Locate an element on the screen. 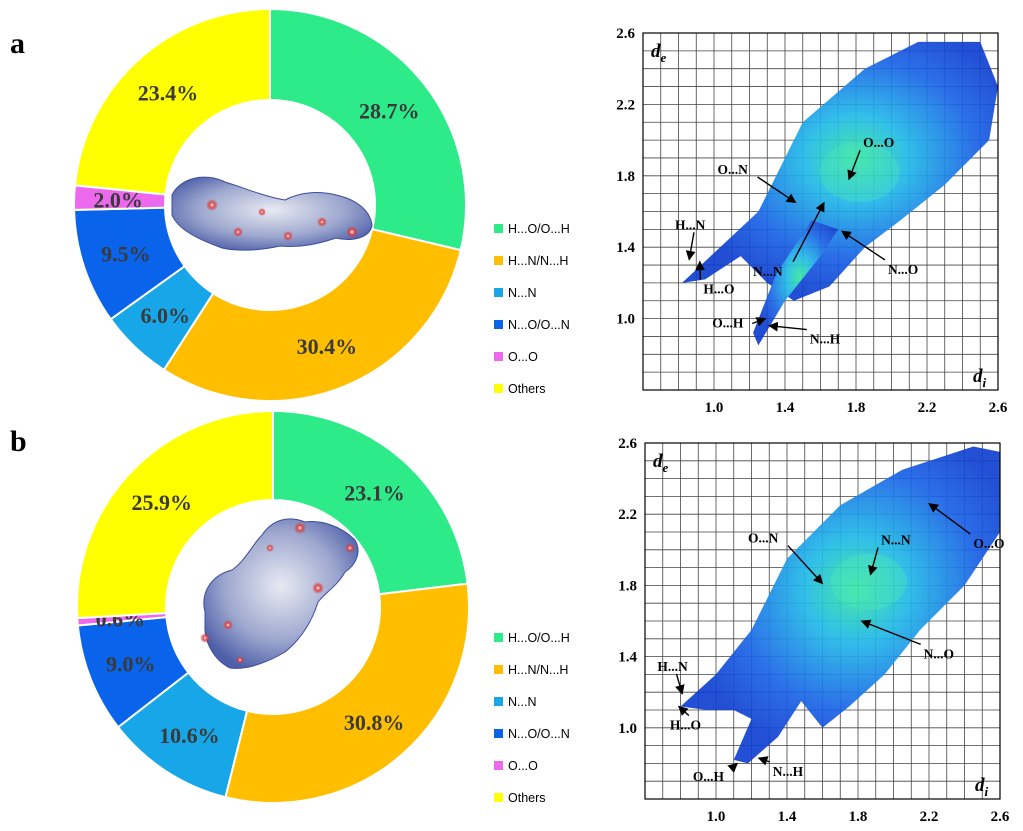 The height and width of the screenshot is (831, 1023). donut-slice-h-o-o-h is located at coordinates (370, 502).